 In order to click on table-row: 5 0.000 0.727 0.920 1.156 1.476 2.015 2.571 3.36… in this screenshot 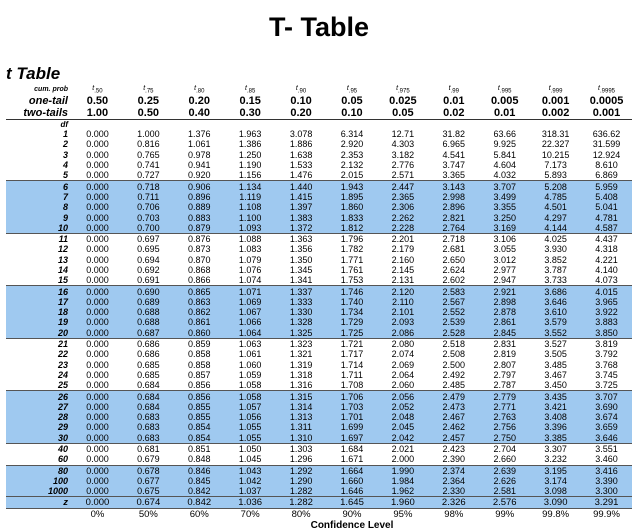, I will do `click(319, 176)`.